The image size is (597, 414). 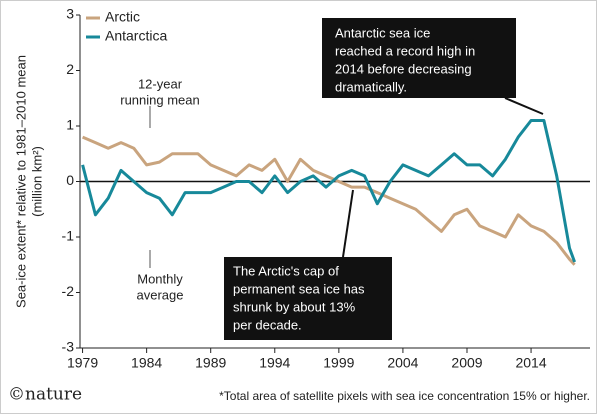 I want to click on annotation: dramatically., so click(x=371, y=86).